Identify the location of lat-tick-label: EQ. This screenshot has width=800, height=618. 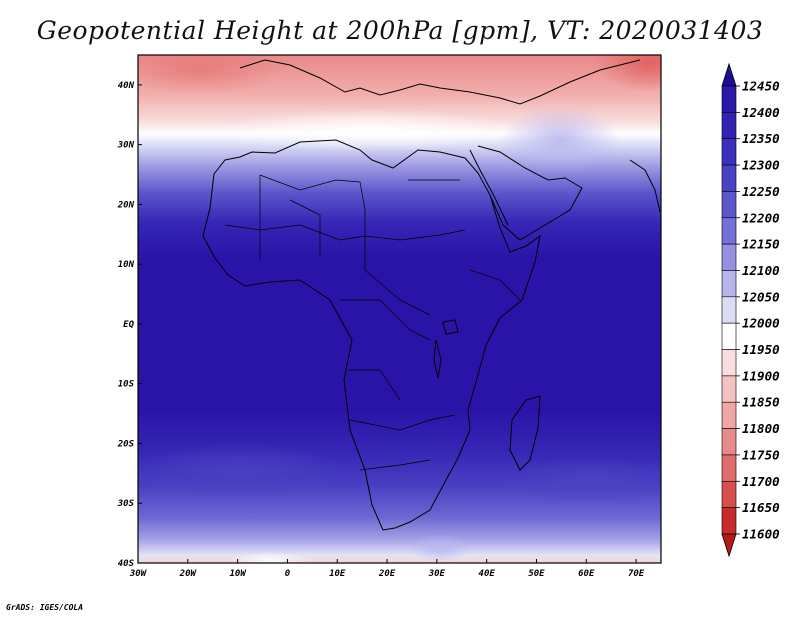
(128, 325).